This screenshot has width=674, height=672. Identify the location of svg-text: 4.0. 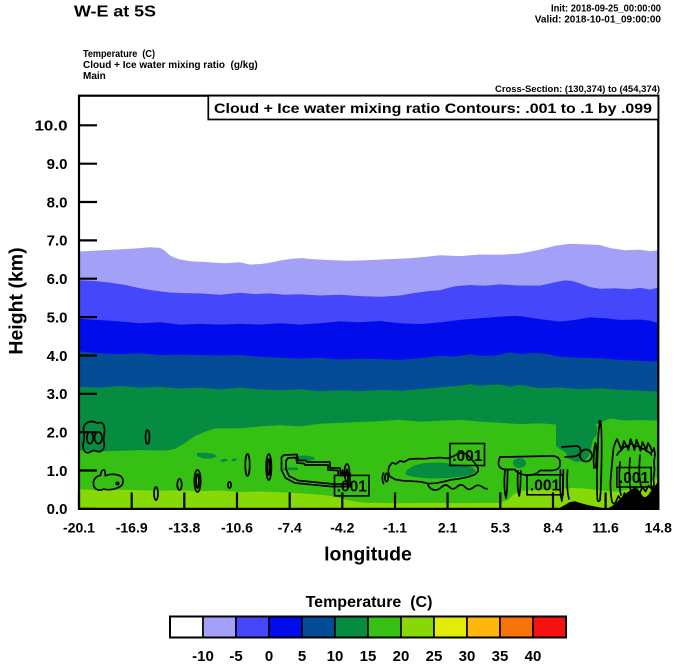
(57, 356).